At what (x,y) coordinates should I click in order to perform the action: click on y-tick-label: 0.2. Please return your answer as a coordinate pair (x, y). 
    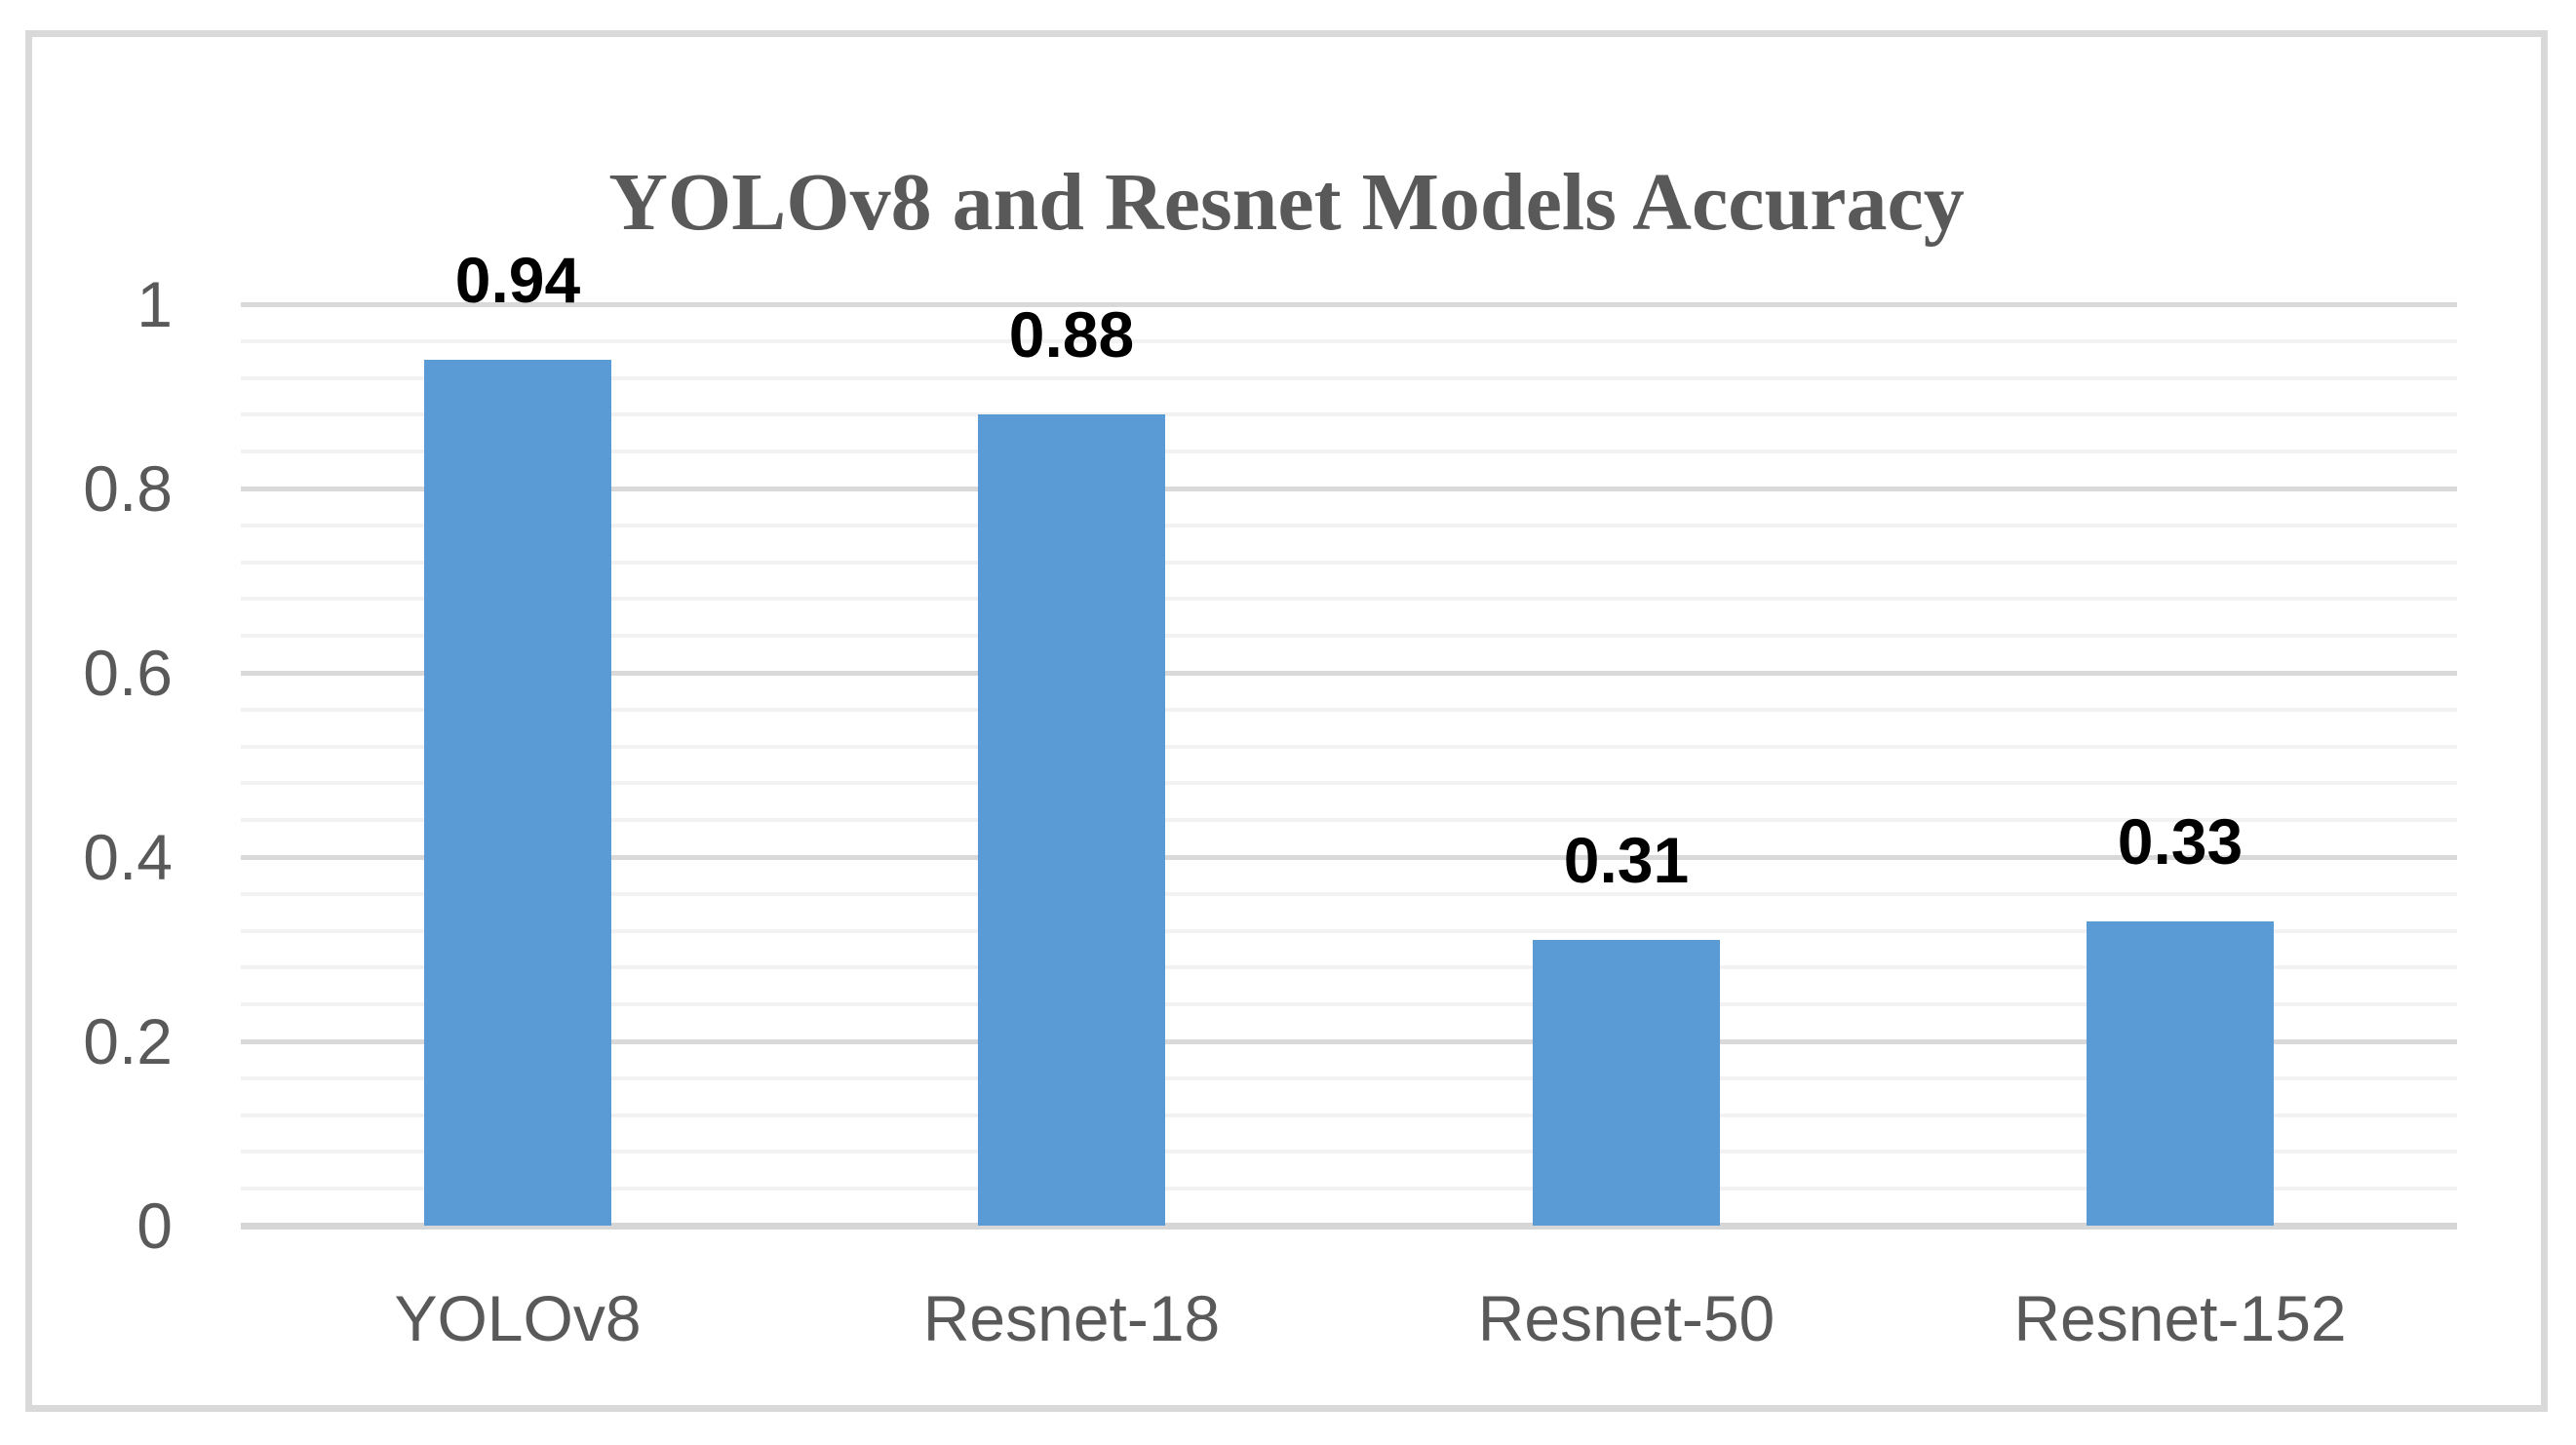
    Looking at the image, I should click on (128, 1041).